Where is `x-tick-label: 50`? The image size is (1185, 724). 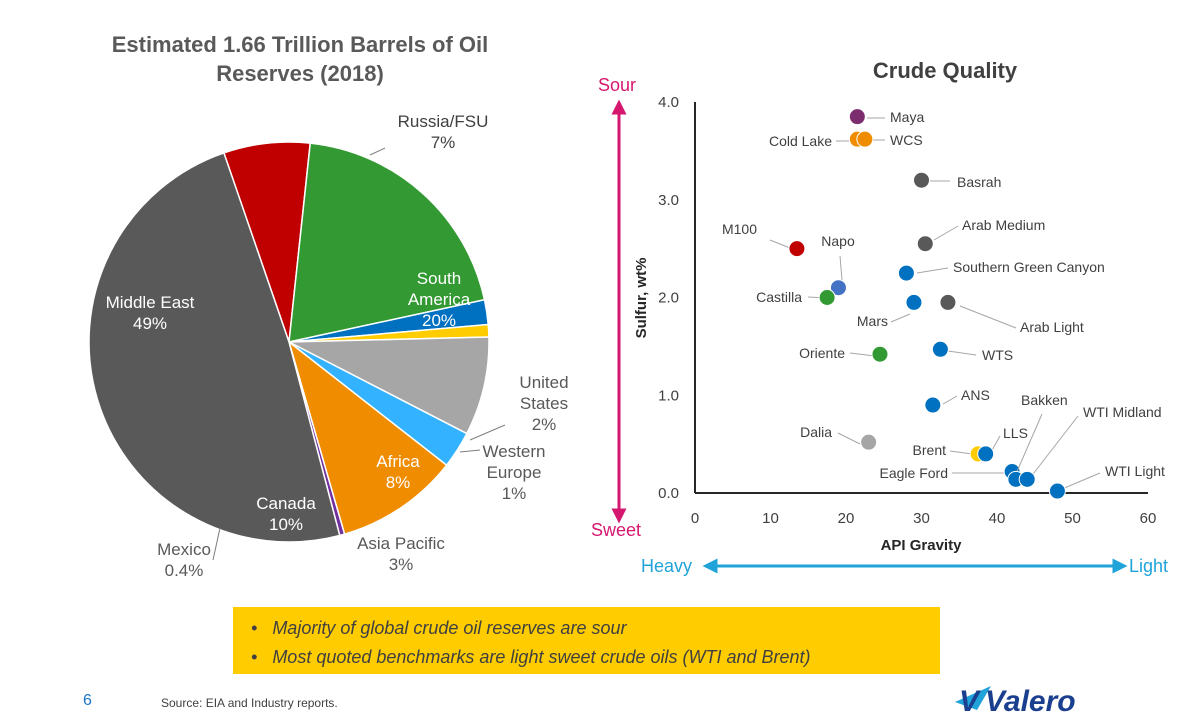
x-tick-label: 50 is located at coordinates (1072, 518).